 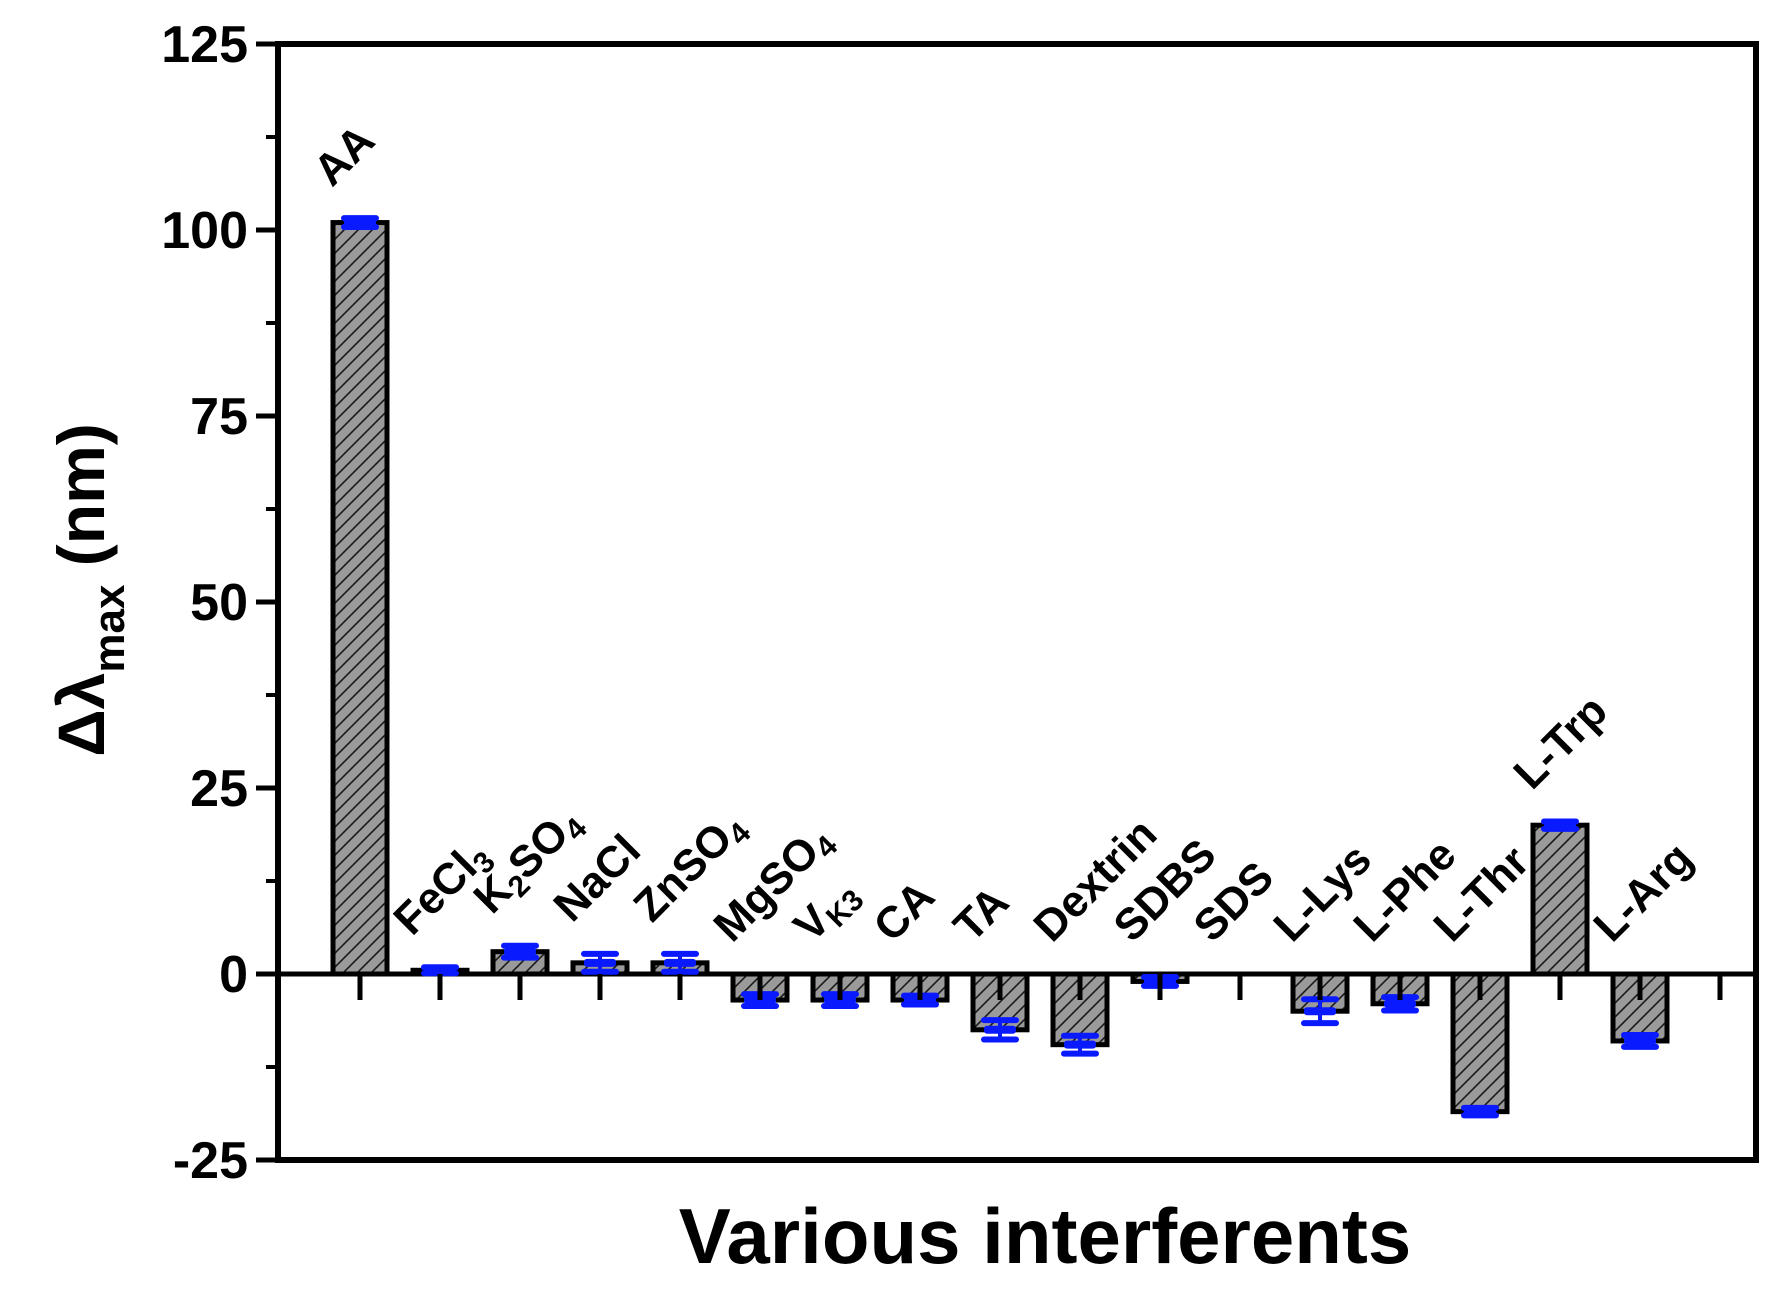 I want to click on y-tick-label: 0, so click(x=233, y=975).